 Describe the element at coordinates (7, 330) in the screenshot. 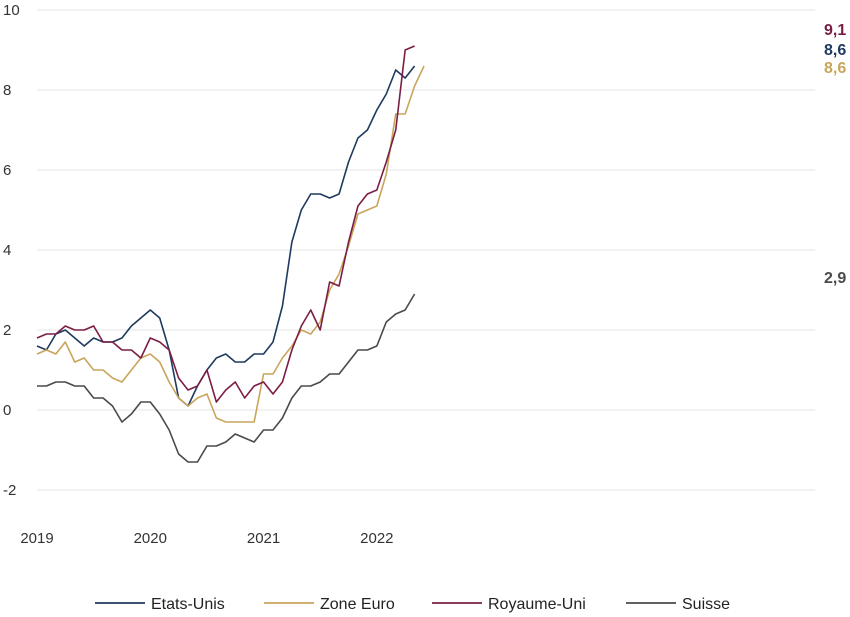

I see `y-tick-label: 2` at that location.